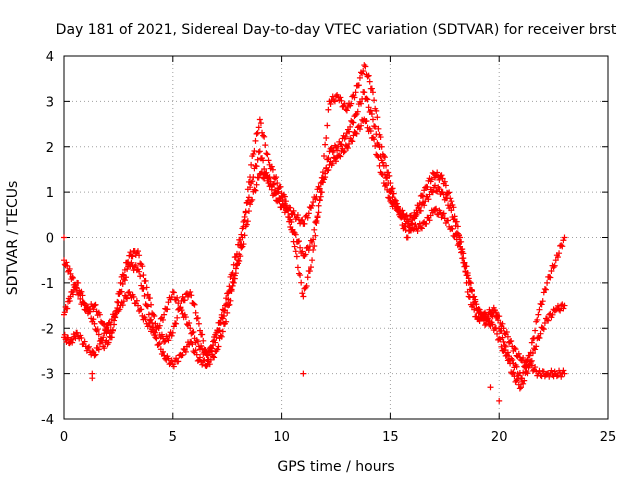 The height and width of the screenshot is (480, 640). I want to click on y-tick-label: -3, so click(47, 375).